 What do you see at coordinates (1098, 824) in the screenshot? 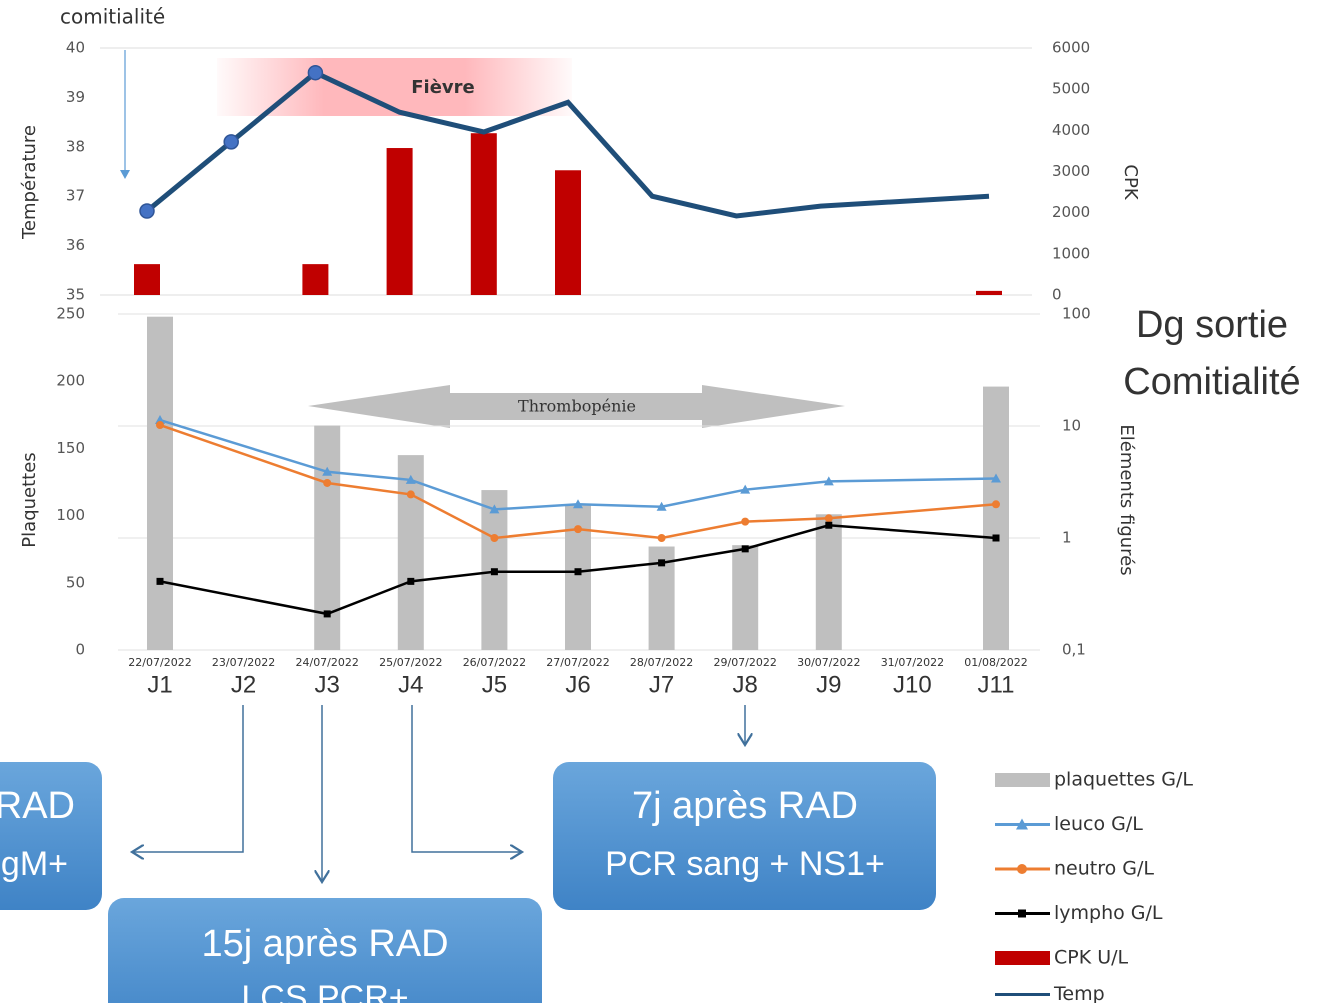
I see `legend-label: leuco G/L` at bounding box center [1098, 824].